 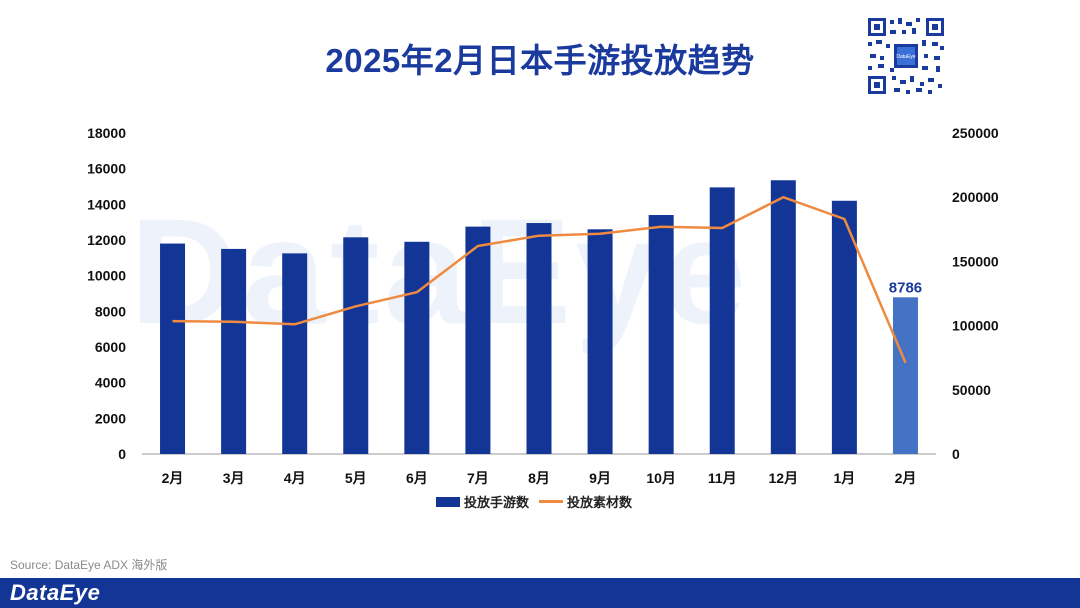 I want to click on x-tick-label: 1月, so click(x=844, y=478).